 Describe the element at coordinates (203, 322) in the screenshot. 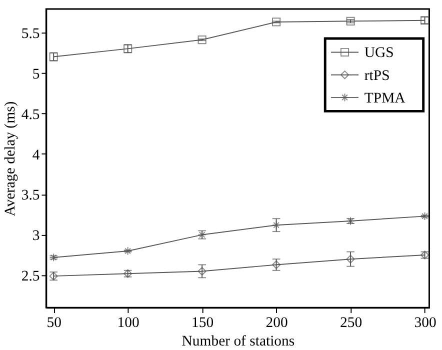

I see `x-tick-label: 150` at that location.